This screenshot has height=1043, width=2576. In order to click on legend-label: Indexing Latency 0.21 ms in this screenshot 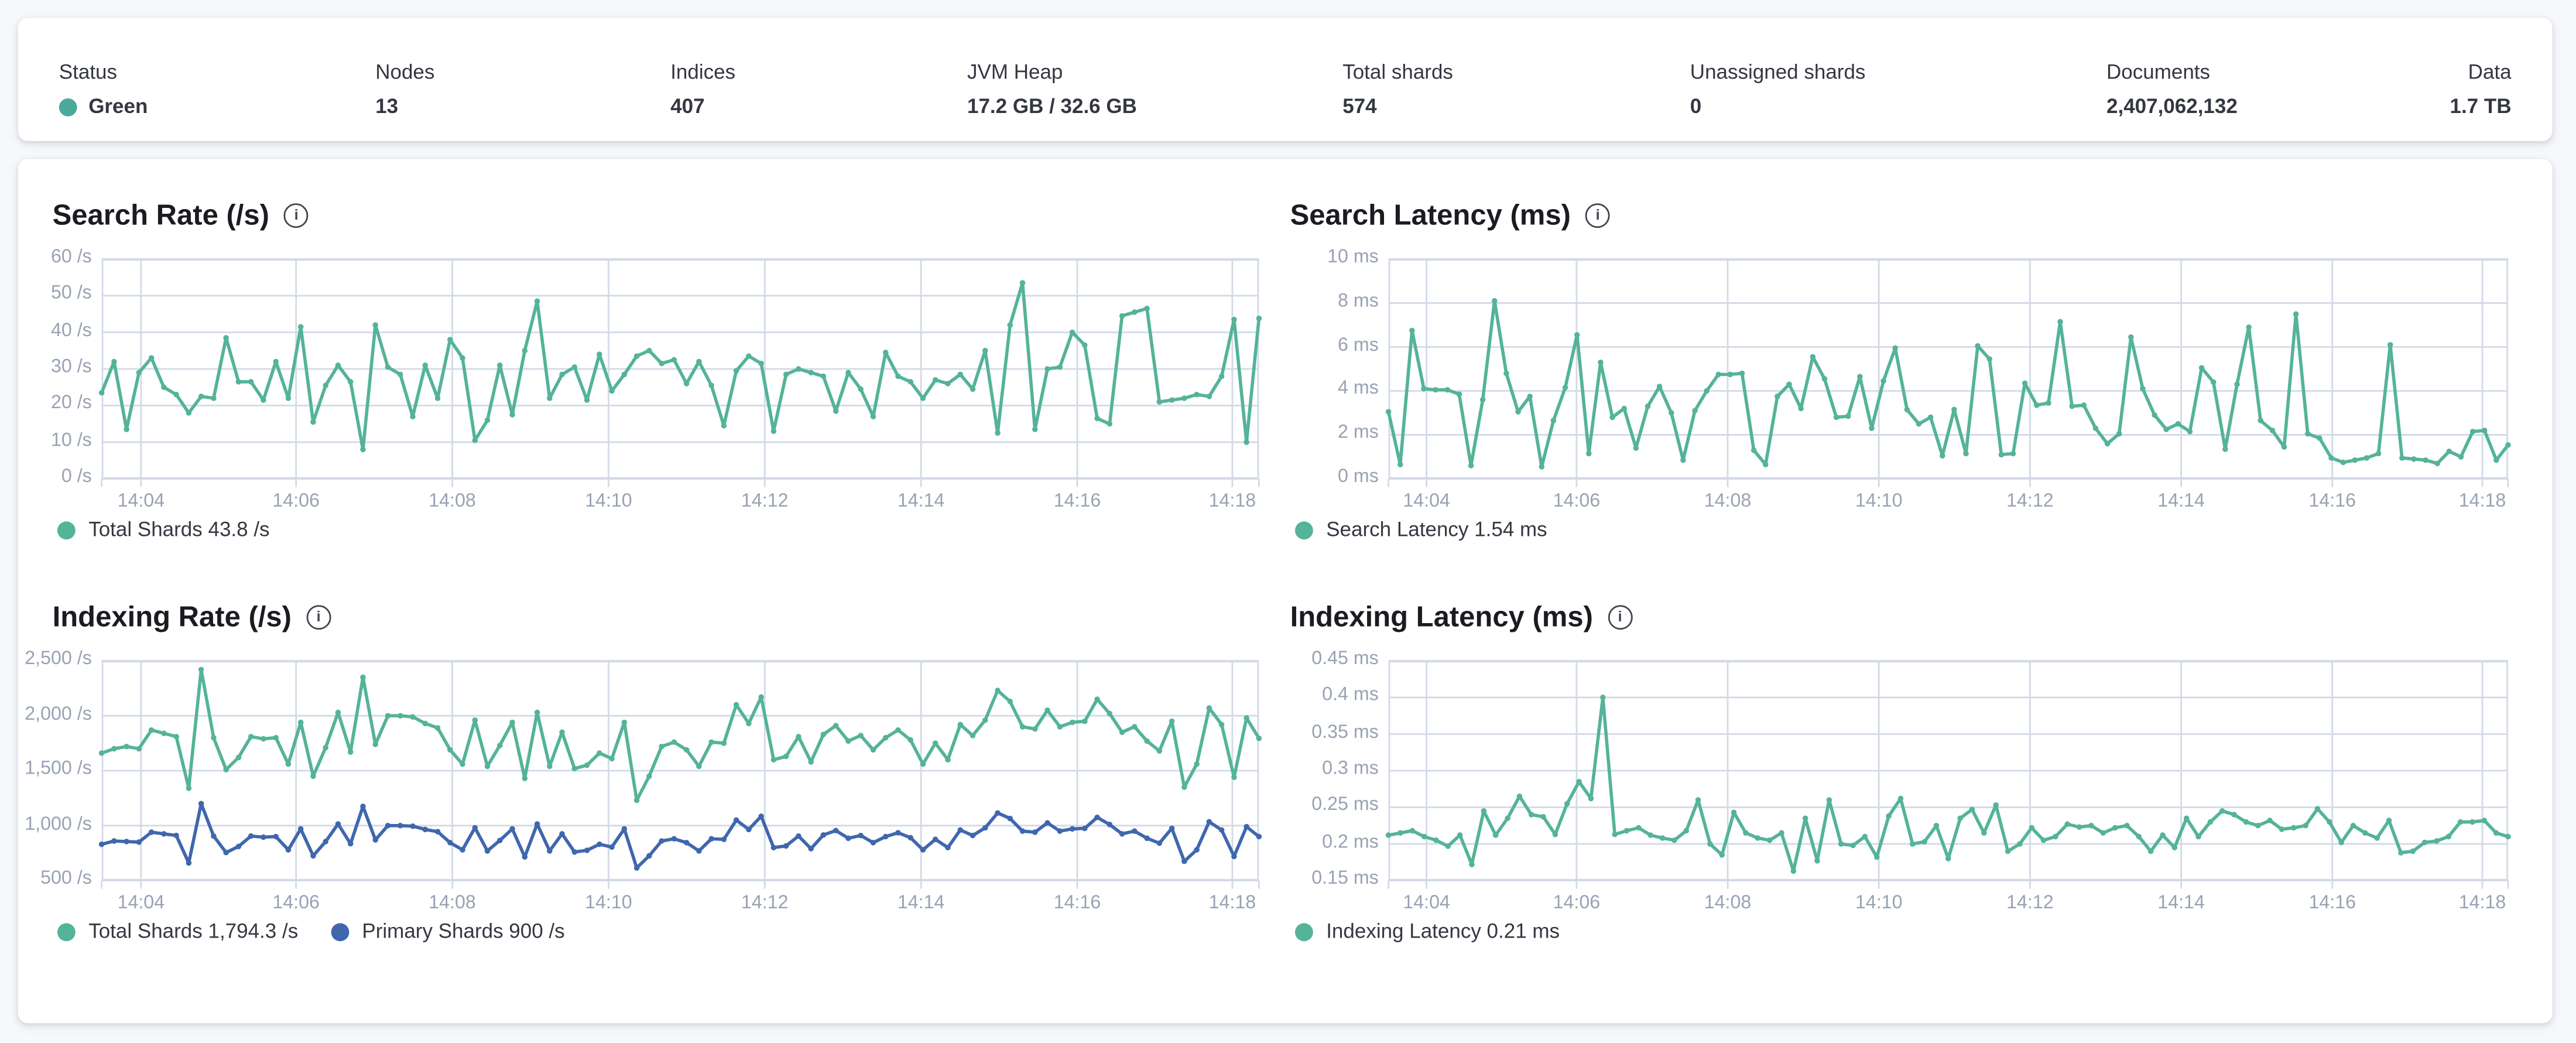, I will do `click(1443, 931)`.